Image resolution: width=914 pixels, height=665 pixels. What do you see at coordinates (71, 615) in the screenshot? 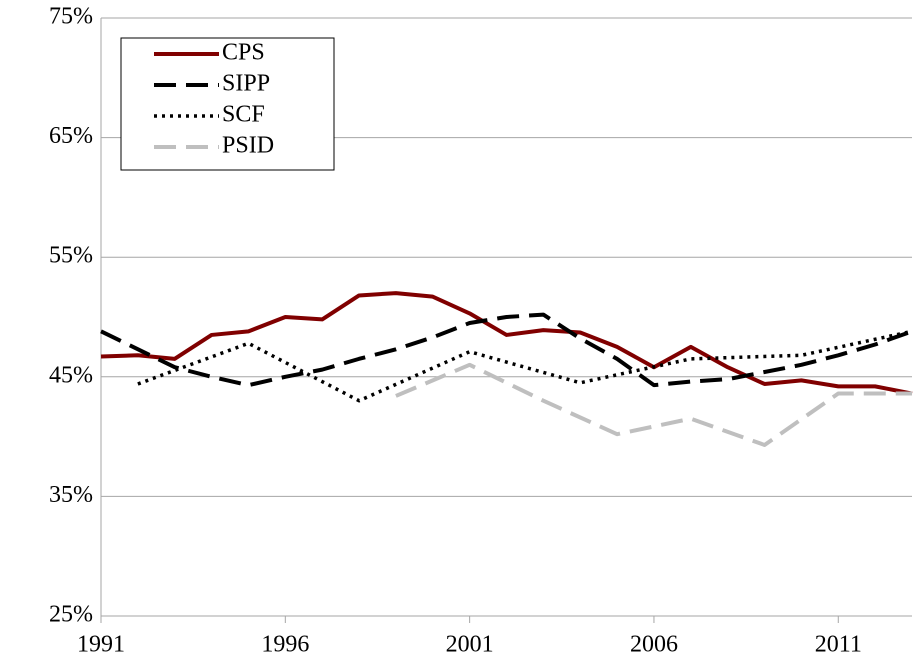
I see `y-tick-label: 25%` at bounding box center [71, 615].